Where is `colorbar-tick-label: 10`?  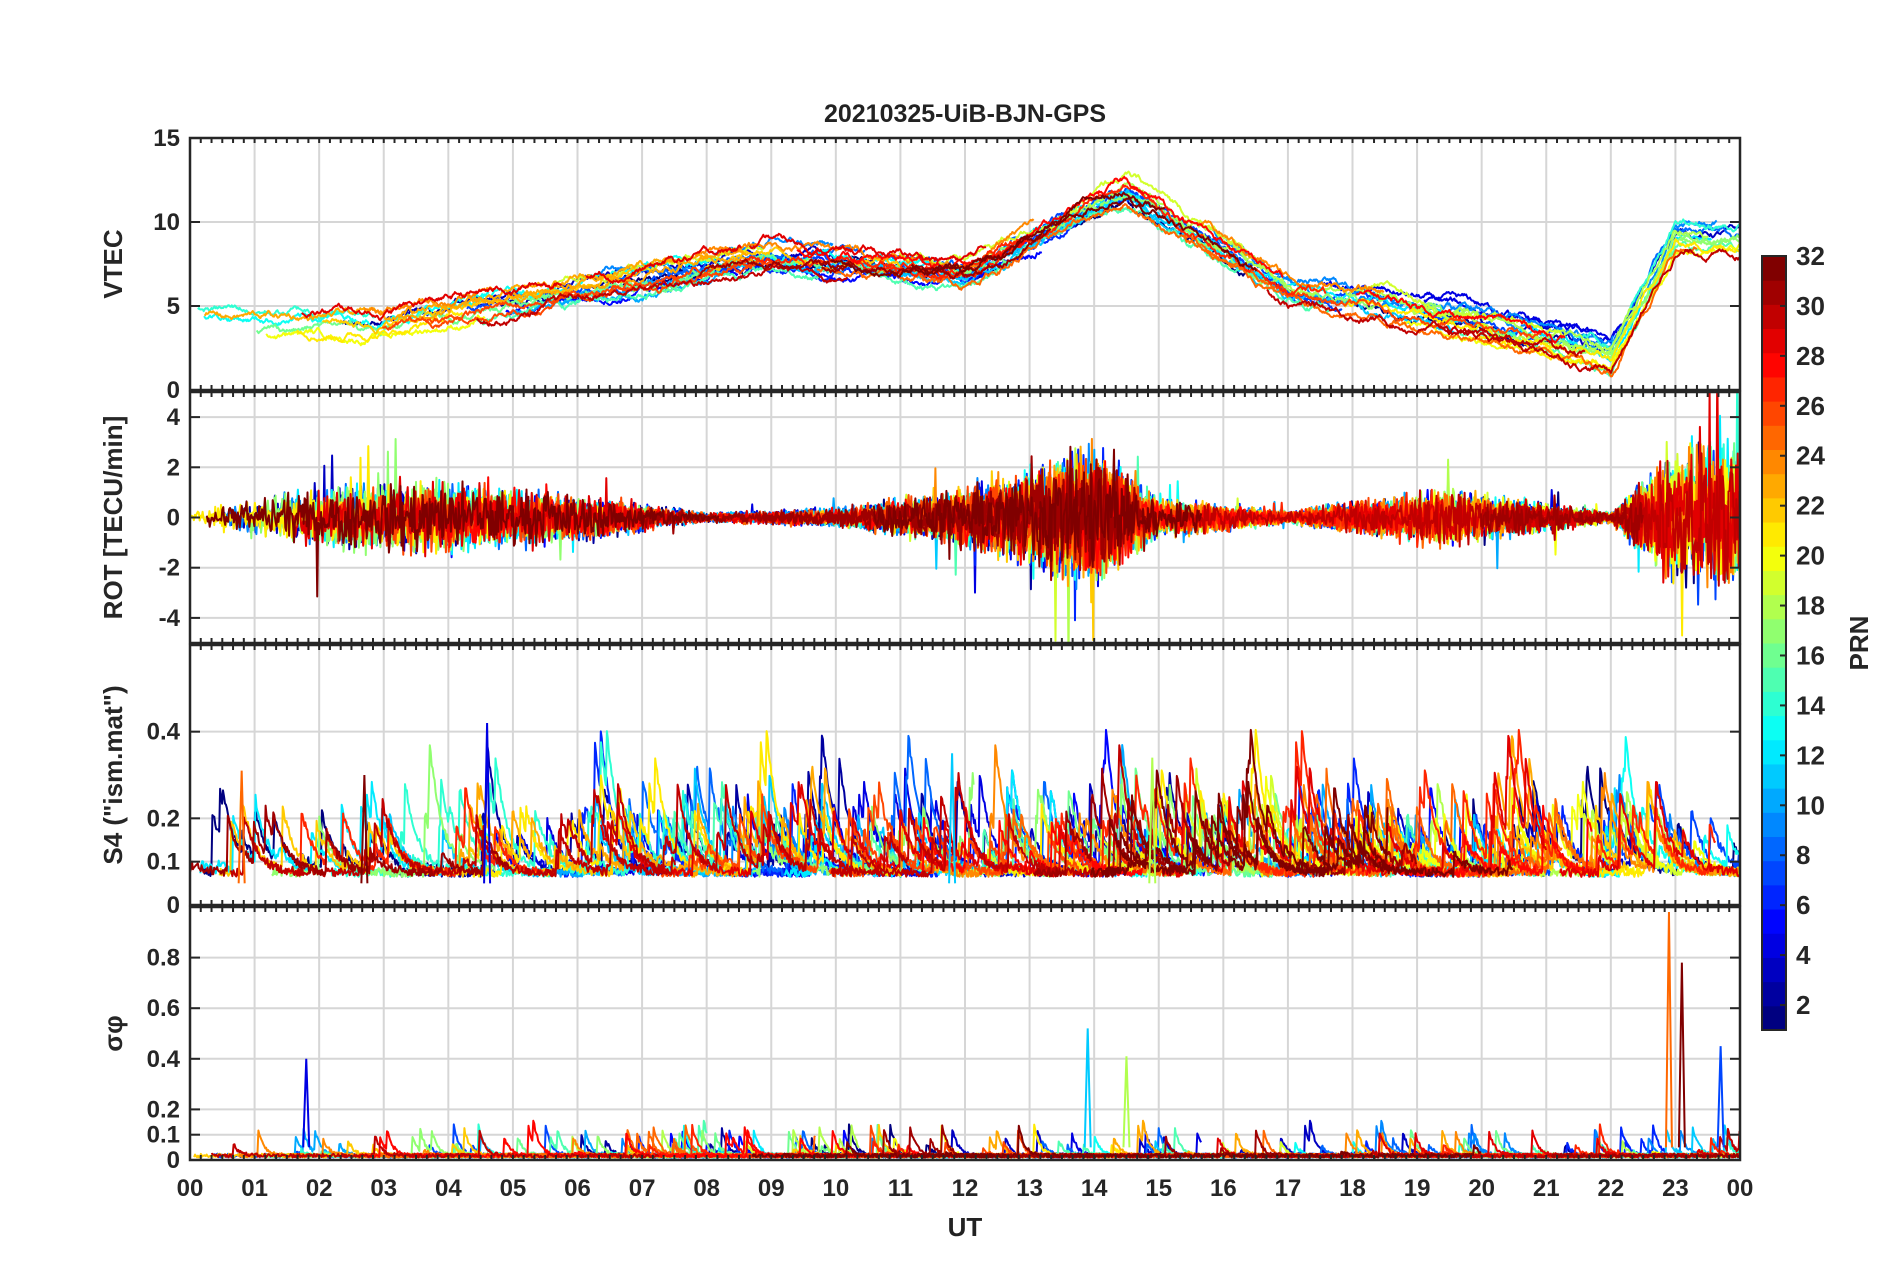
colorbar-tick-label: 10 is located at coordinates (1810, 805).